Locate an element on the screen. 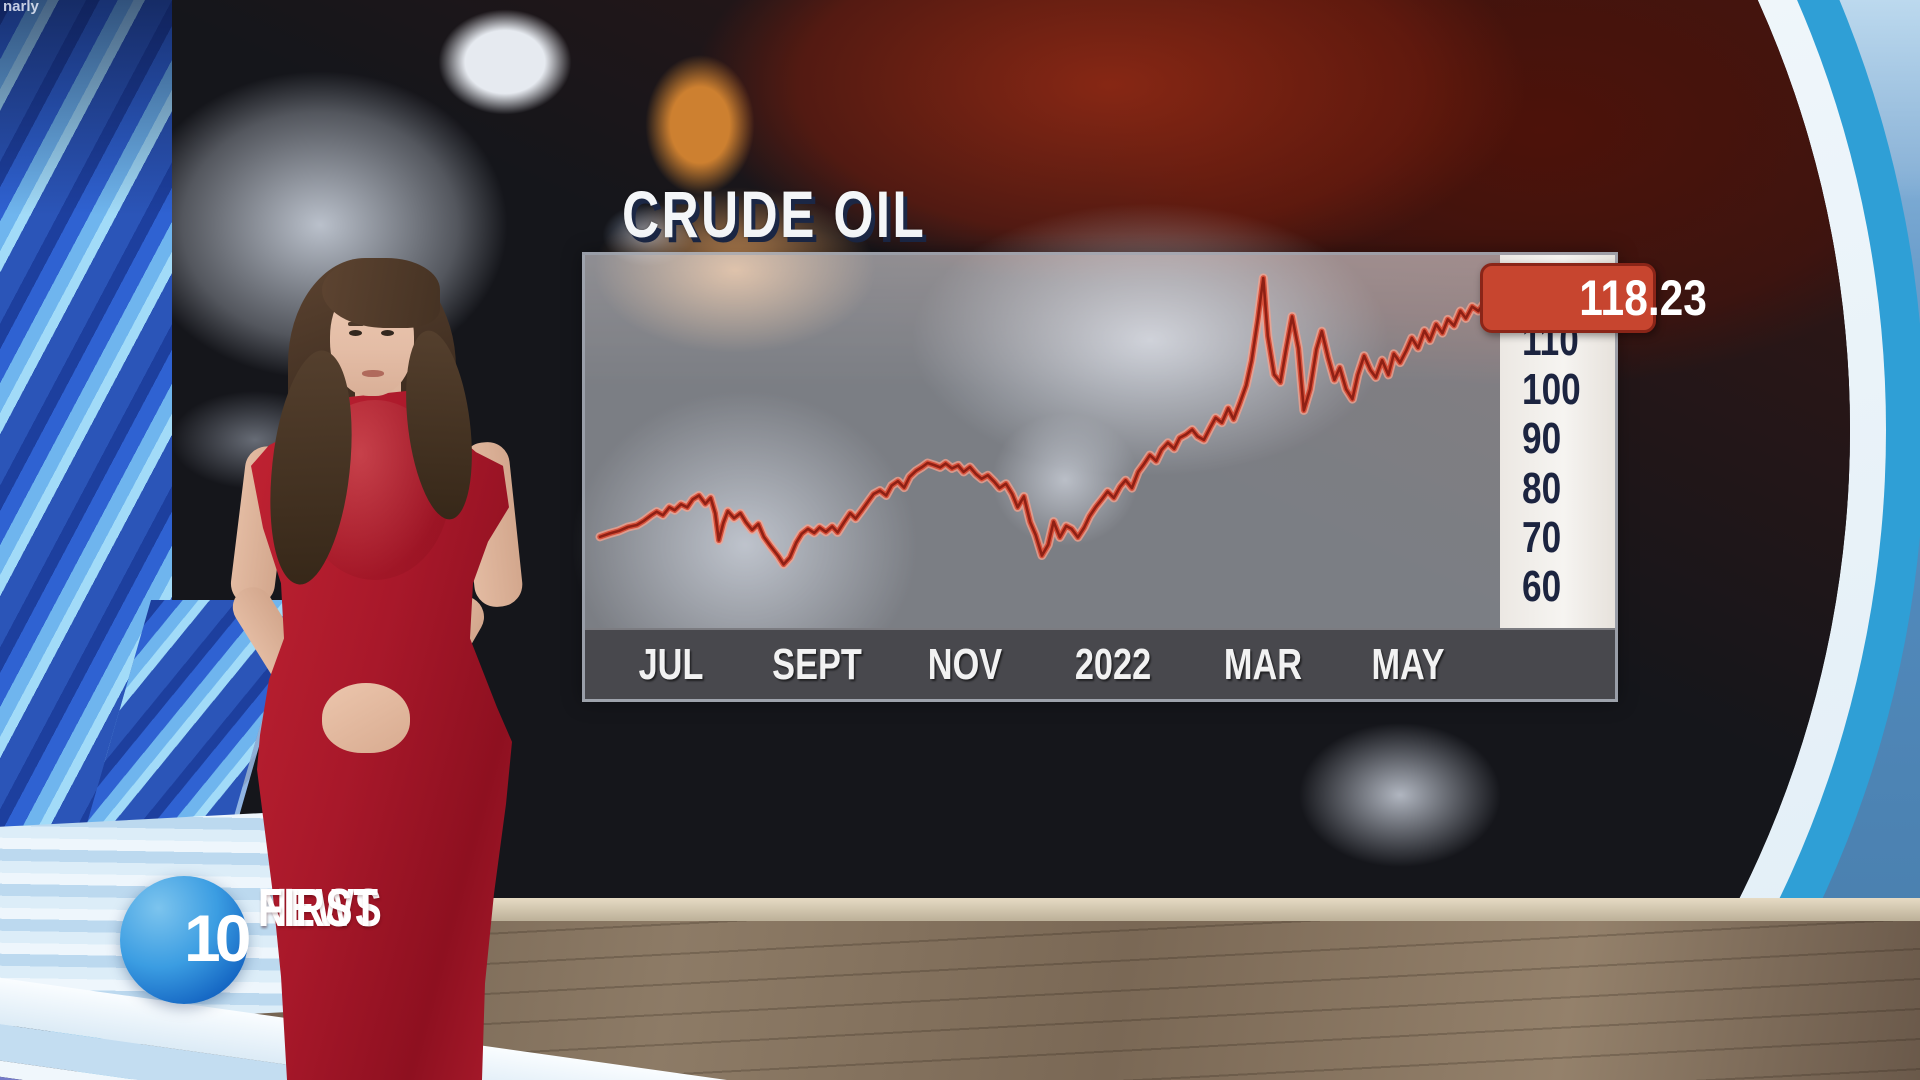 The height and width of the screenshot is (1080, 1920). latest-price-badge: 118.23 is located at coordinates (1593, 298).